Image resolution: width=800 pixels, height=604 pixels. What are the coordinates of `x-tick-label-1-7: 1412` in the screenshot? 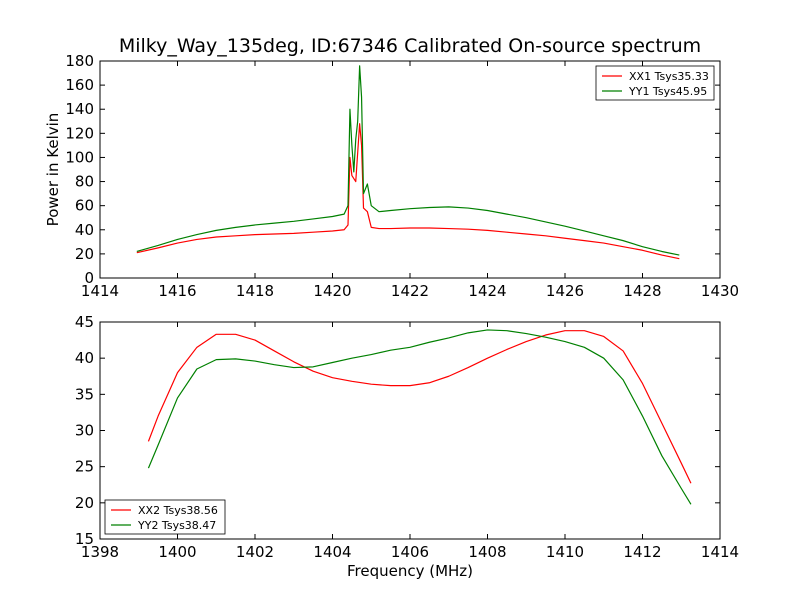 It's located at (642, 552).